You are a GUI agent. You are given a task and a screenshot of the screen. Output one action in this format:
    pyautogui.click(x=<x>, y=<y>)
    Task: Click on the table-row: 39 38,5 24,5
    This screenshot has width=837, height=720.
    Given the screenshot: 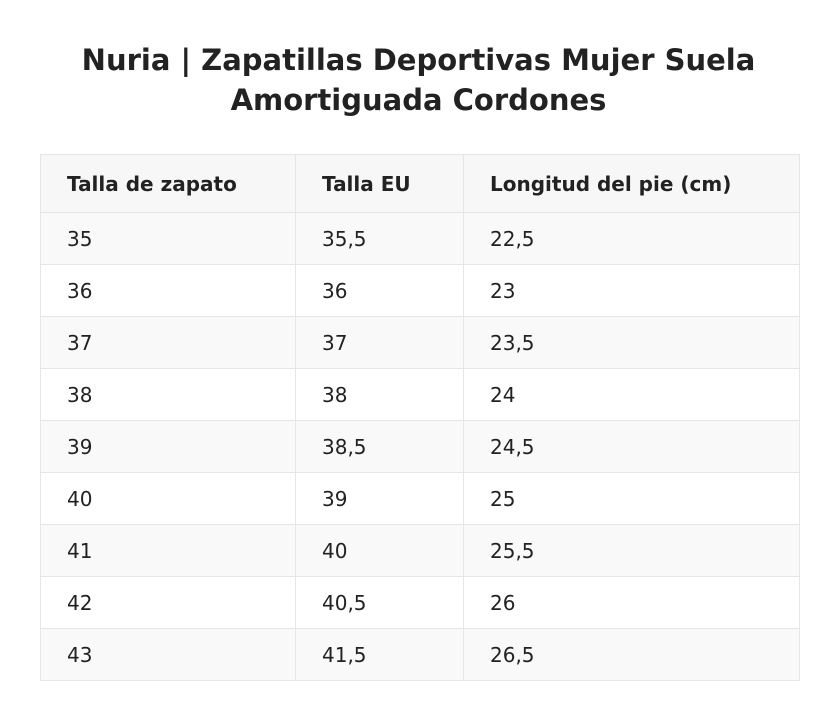 What is the action you would take?
    pyautogui.click(x=420, y=446)
    